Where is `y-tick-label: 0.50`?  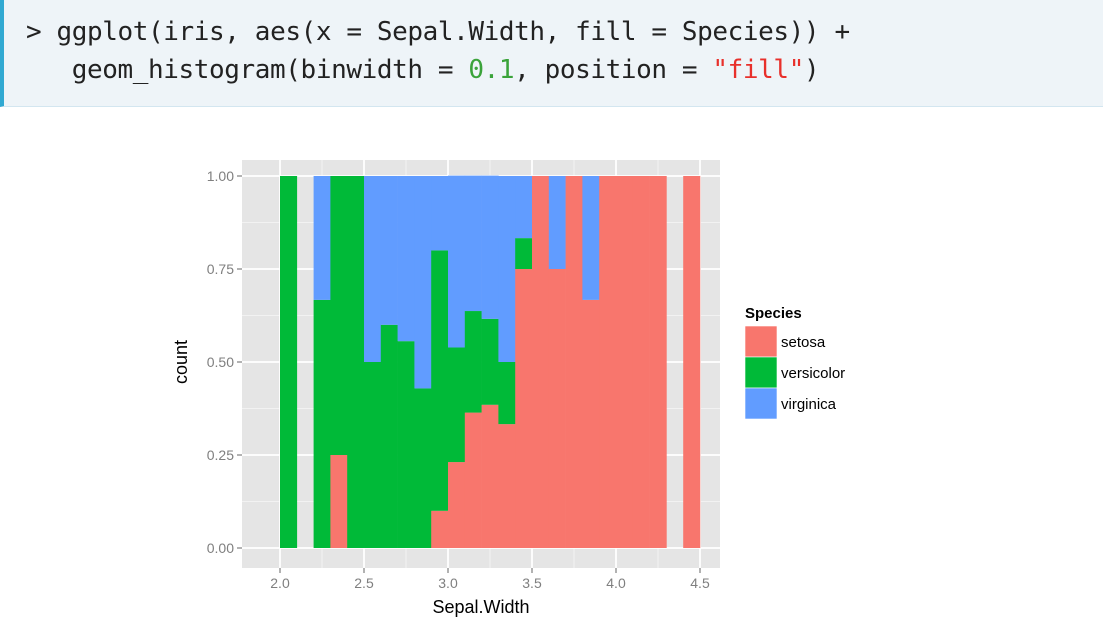 y-tick-label: 0.50 is located at coordinates (220, 362).